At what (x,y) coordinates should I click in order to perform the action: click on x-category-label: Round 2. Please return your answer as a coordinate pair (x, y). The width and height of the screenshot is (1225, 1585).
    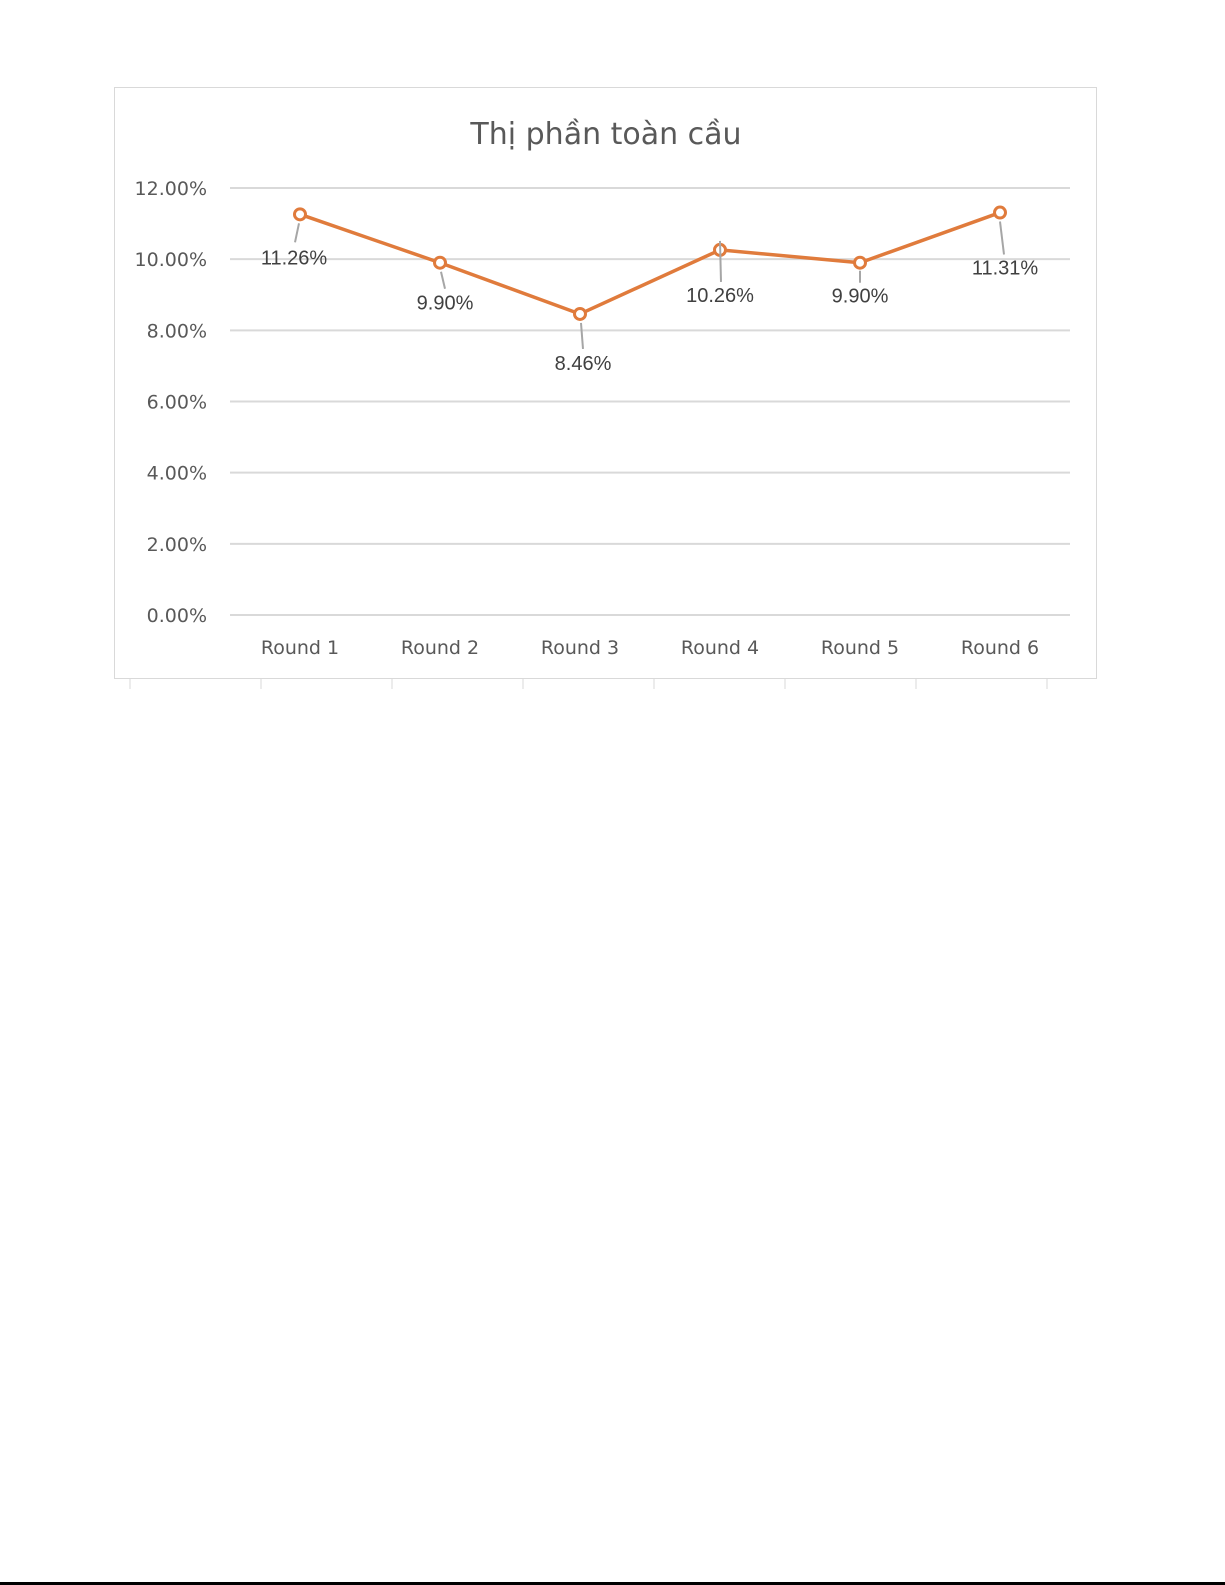
    Looking at the image, I should click on (440, 648).